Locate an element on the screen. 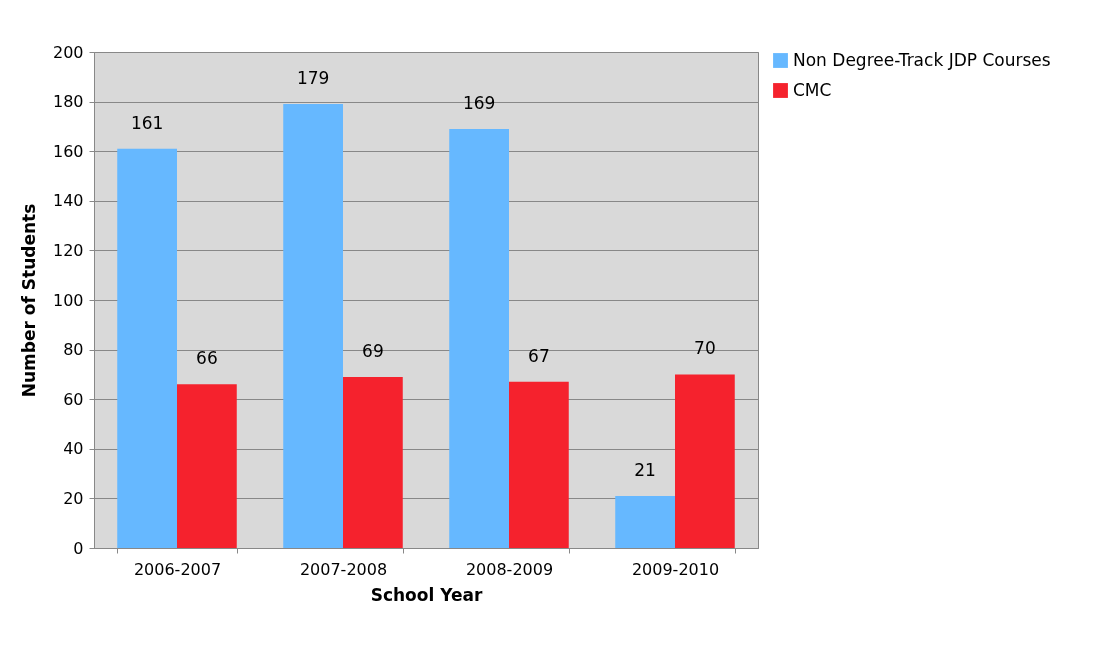 This screenshot has width=1094, height=646. y-tick-label: 80 is located at coordinates (73, 350).